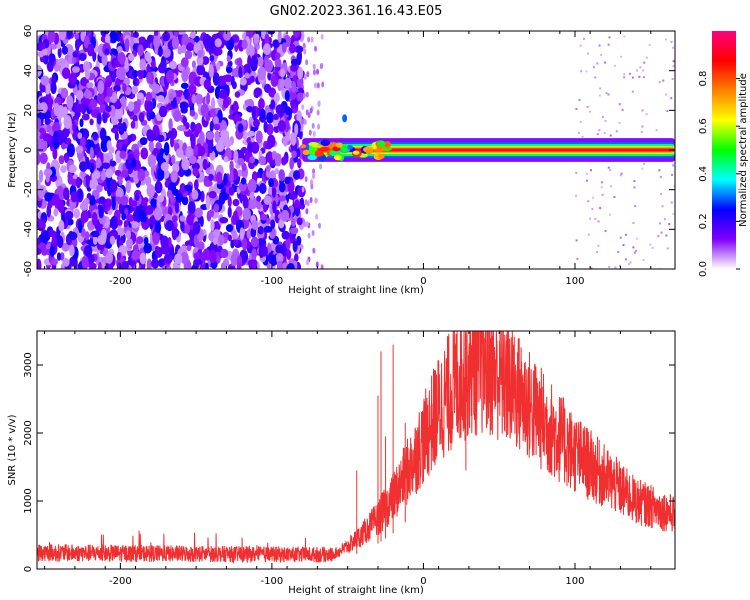 The height and width of the screenshot is (600, 750). What do you see at coordinates (356, 590) in the screenshot?
I see `snr-x-axis-label: Height of straight line (km)` at bounding box center [356, 590].